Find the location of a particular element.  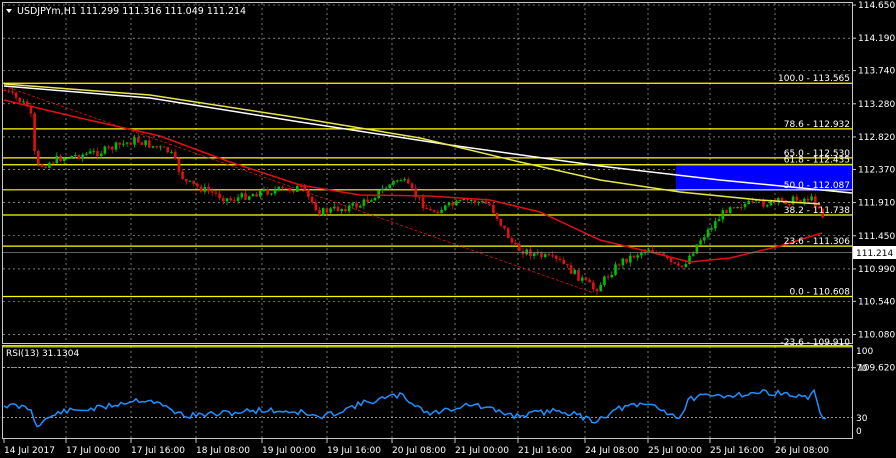

price-axis-label: 113.280 is located at coordinates (876, 105).